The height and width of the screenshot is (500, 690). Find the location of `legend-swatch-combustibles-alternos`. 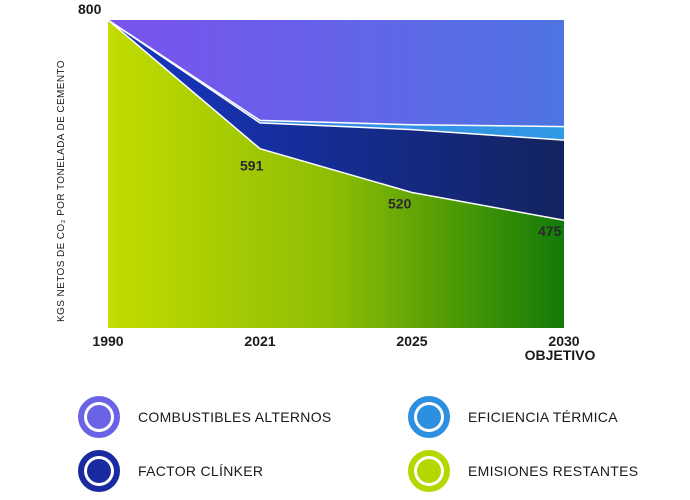

legend-swatch-combustibles-alternos is located at coordinates (99, 417).